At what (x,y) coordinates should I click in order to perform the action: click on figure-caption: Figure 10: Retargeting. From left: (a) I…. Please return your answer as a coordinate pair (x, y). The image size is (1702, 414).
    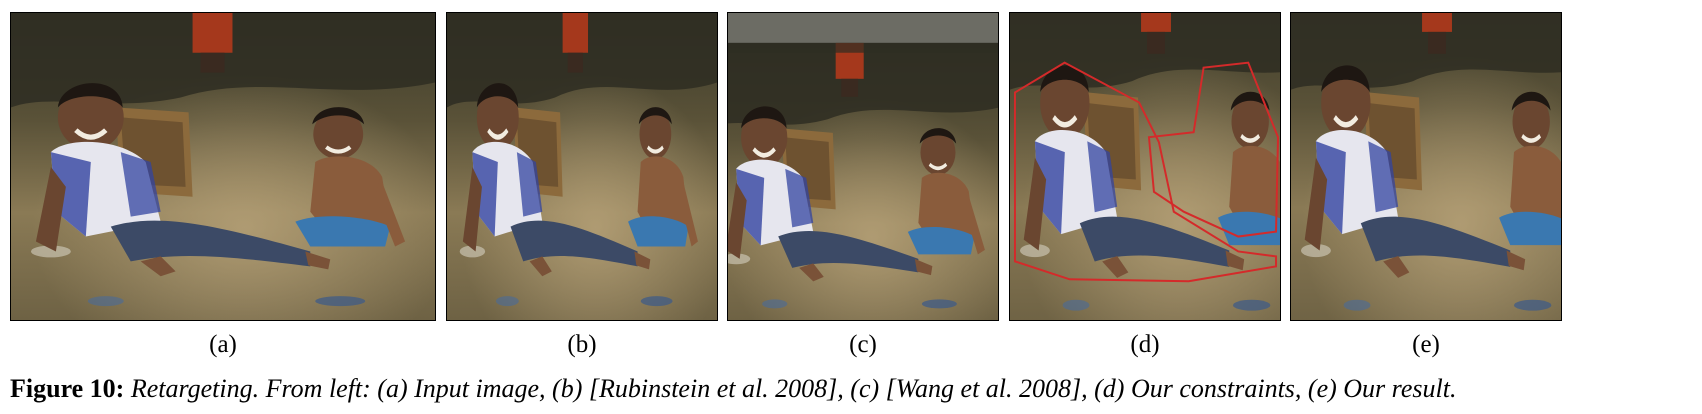
    Looking at the image, I should click on (855, 389).